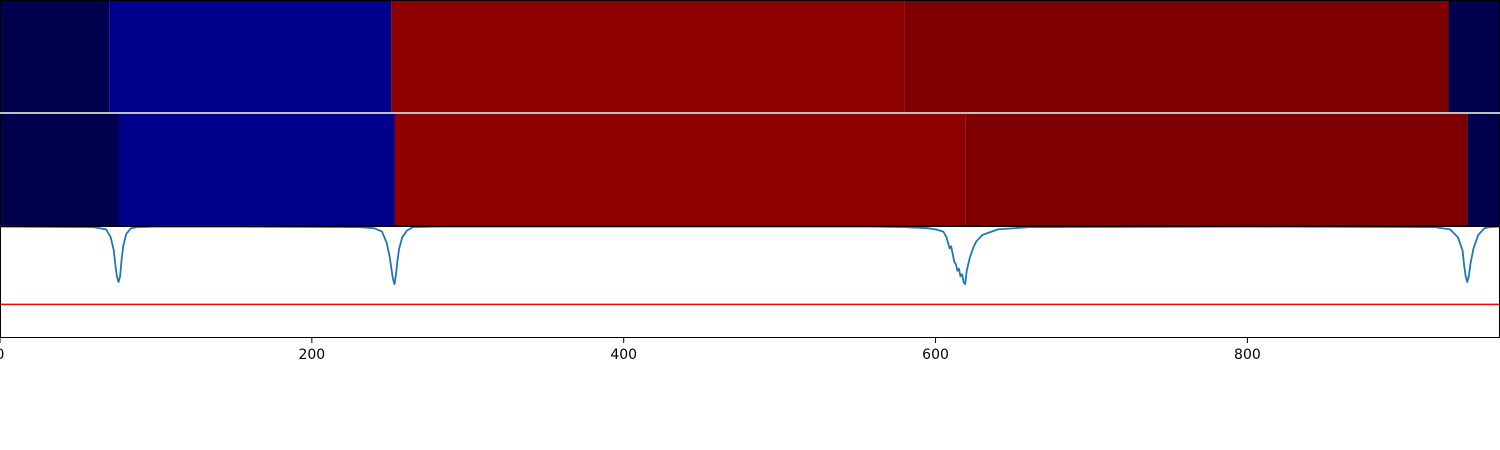 This screenshot has width=1500, height=450. What do you see at coordinates (1247, 355) in the screenshot?
I see `x-tick-label: 800` at bounding box center [1247, 355].